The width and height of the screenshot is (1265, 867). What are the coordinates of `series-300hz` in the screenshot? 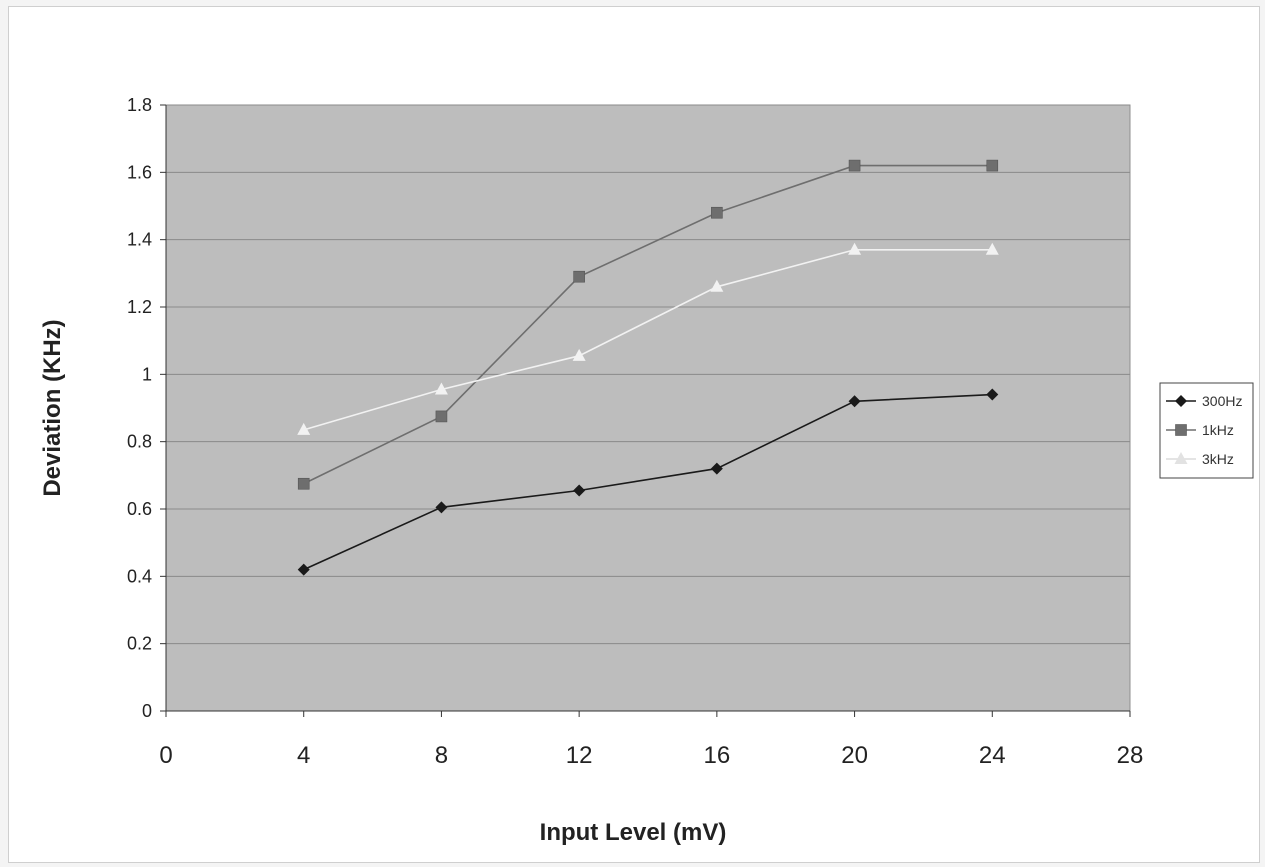 It's located at (648, 482).